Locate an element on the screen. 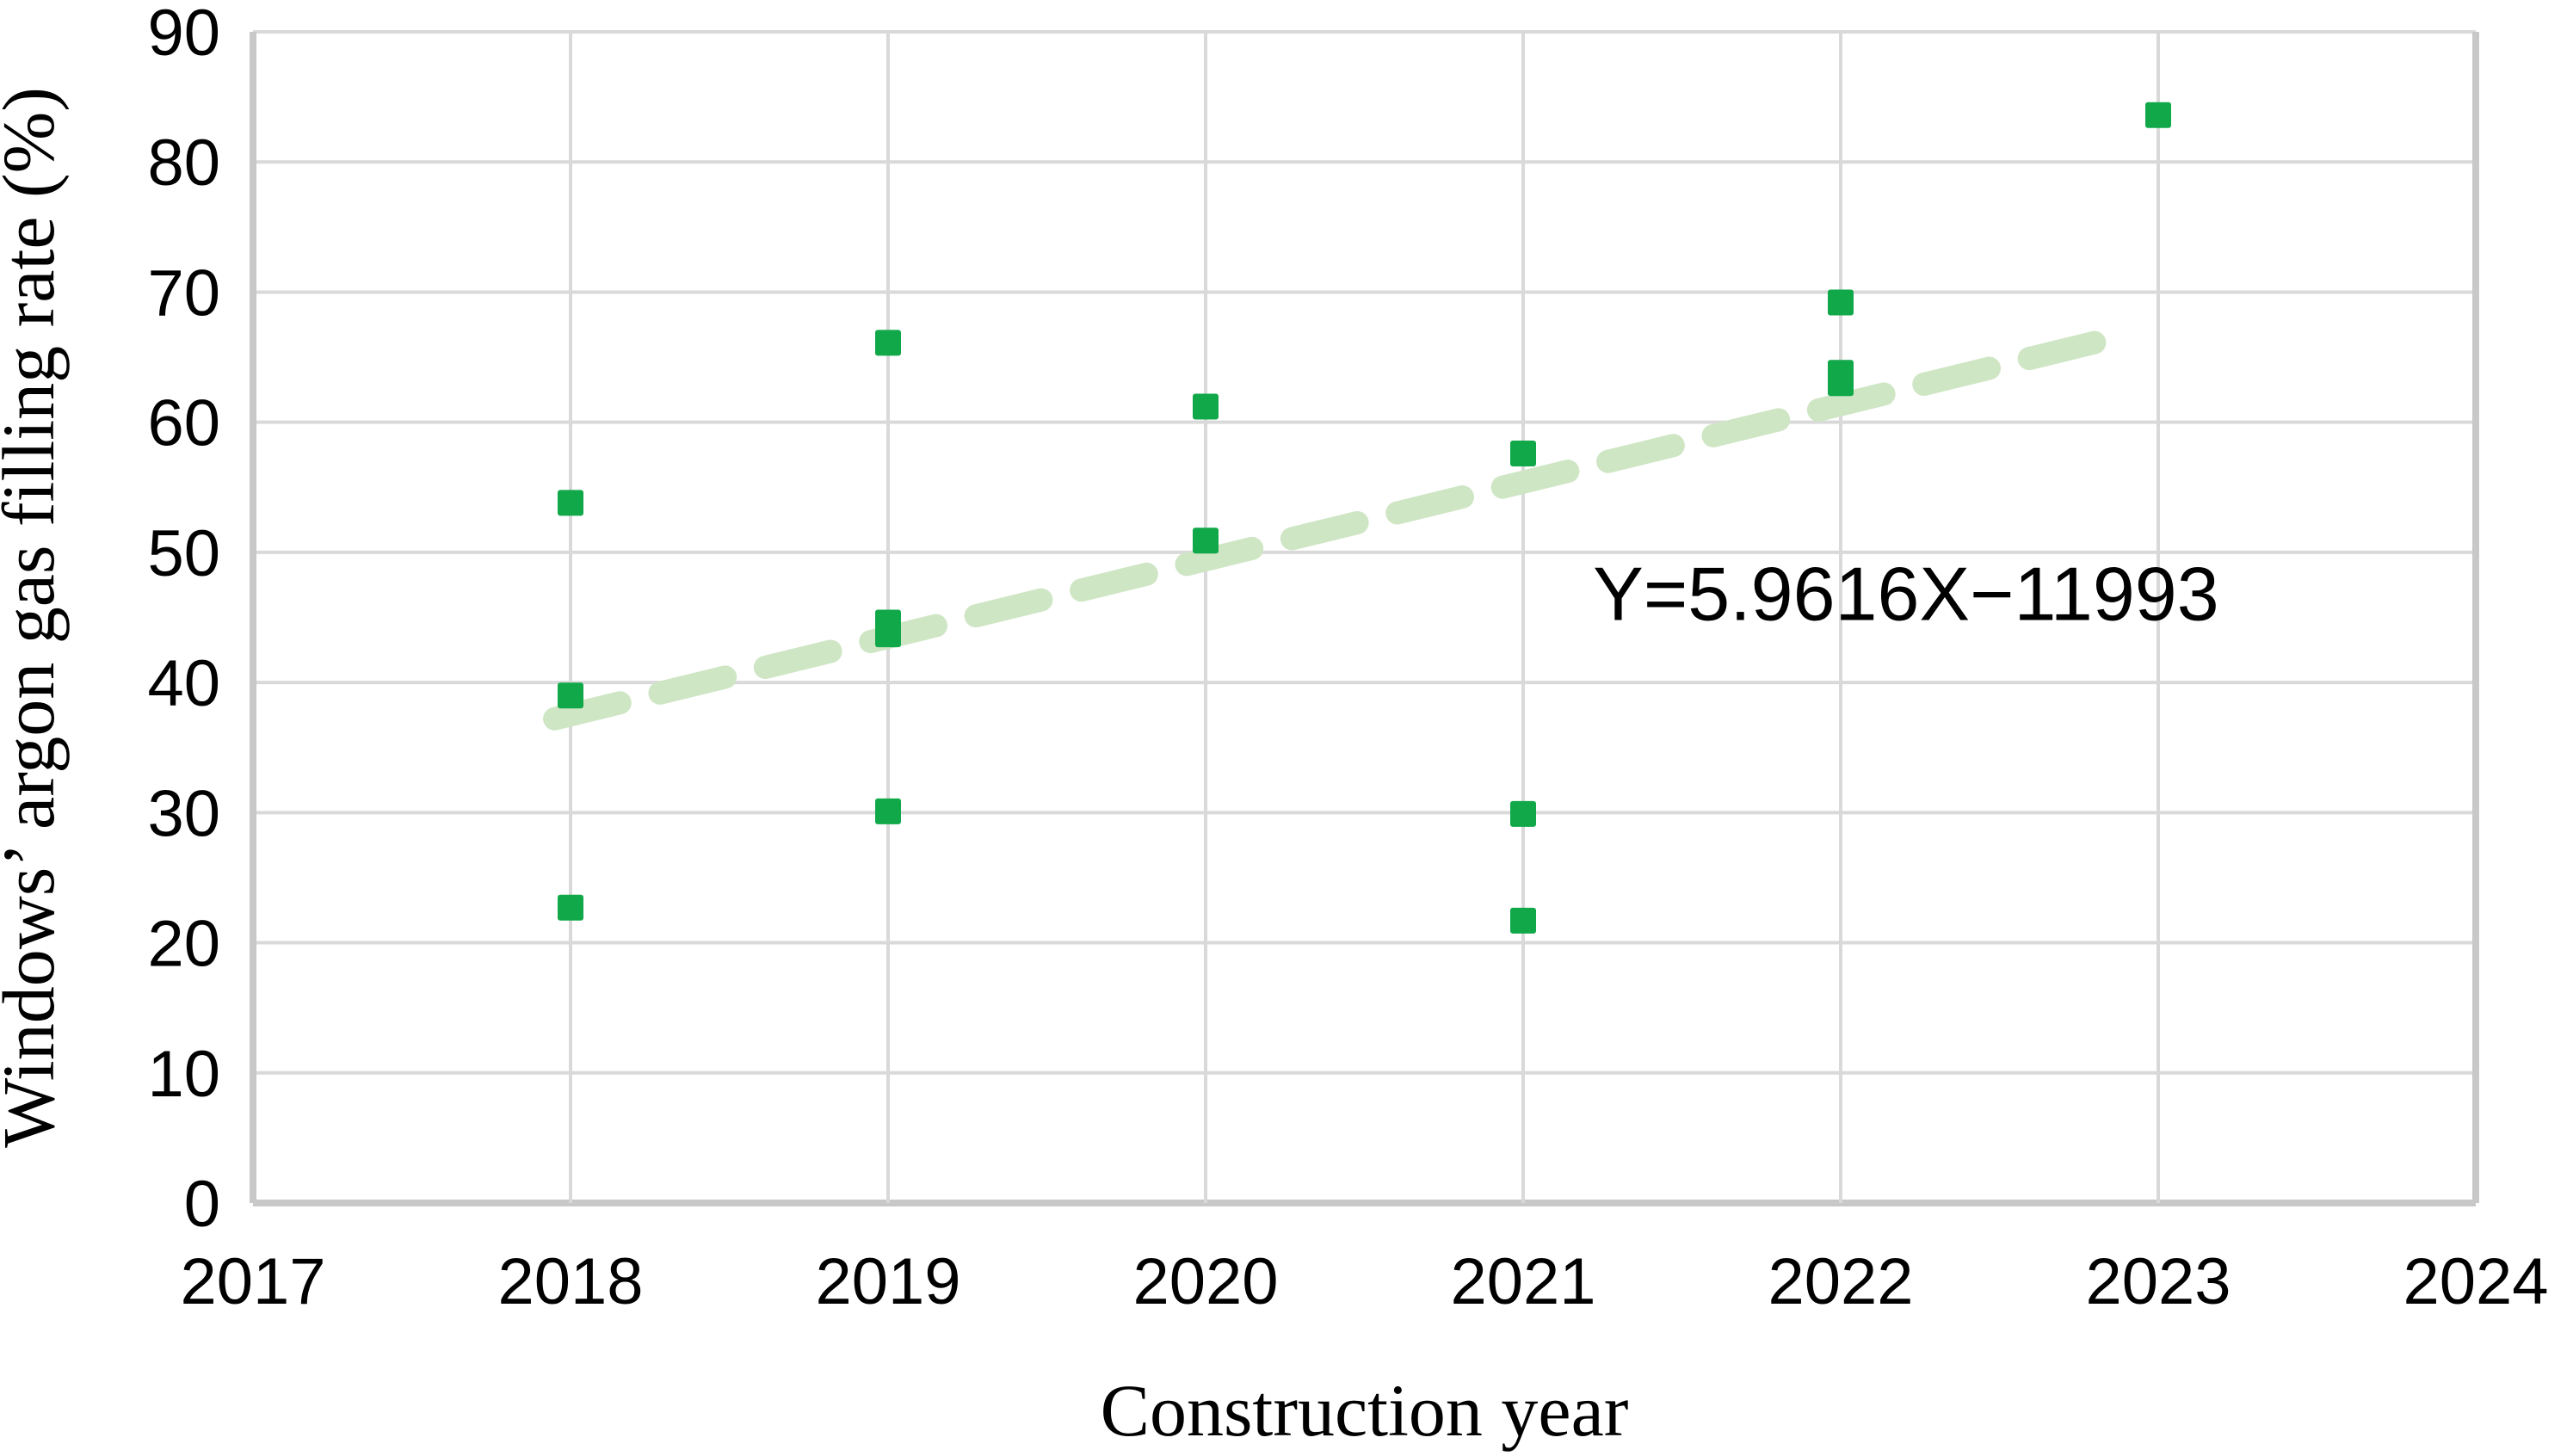  y-tick-label: 40 is located at coordinates (183, 683).